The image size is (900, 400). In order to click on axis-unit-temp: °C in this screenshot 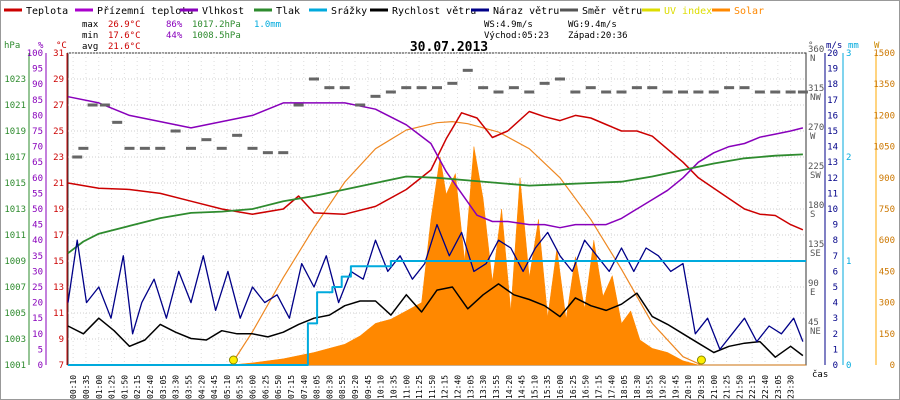, I will do `click(61, 46)`.